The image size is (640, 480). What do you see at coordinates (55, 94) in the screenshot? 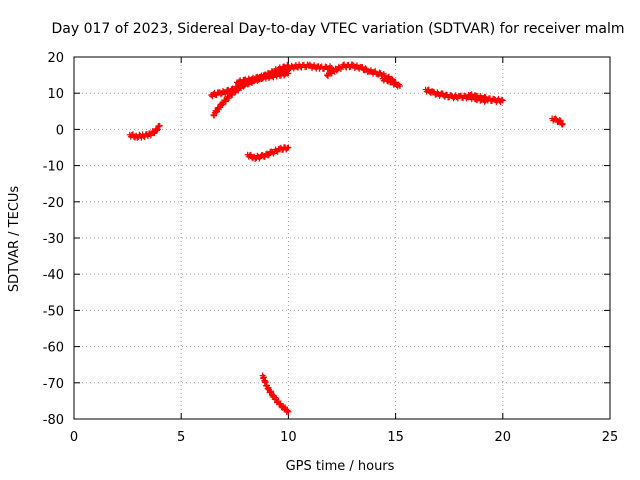
I see `y-tick-label: 10` at bounding box center [55, 94].